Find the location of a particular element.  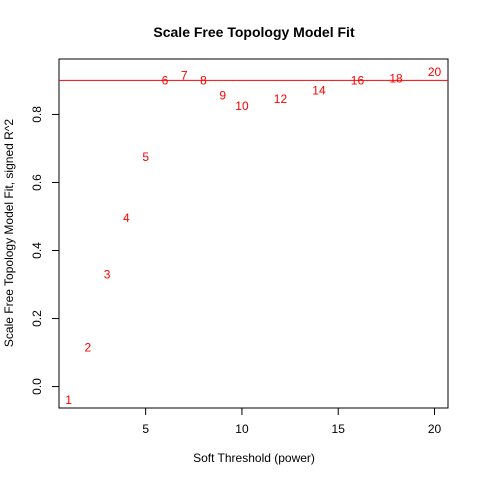

data-point-label: 20 is located at coordinates (435, 72).